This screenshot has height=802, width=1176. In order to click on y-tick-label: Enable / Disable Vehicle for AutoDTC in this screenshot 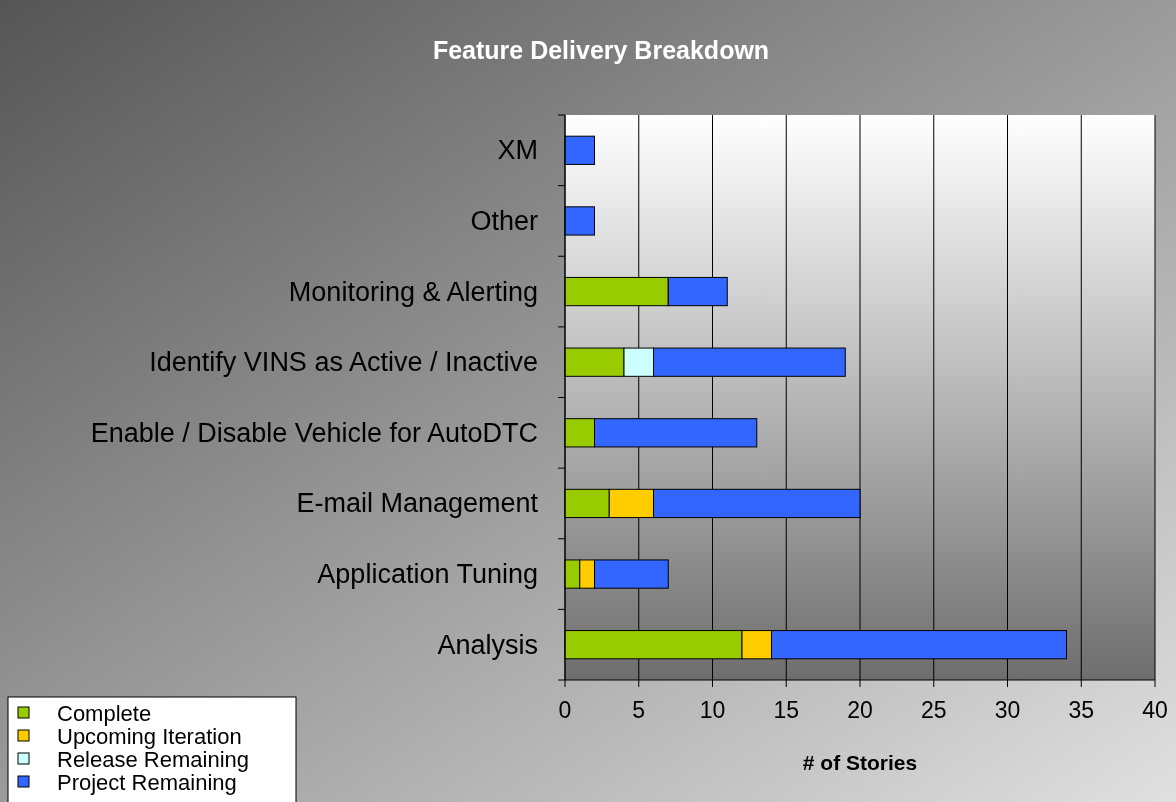, I will do `click(314, 432)`.